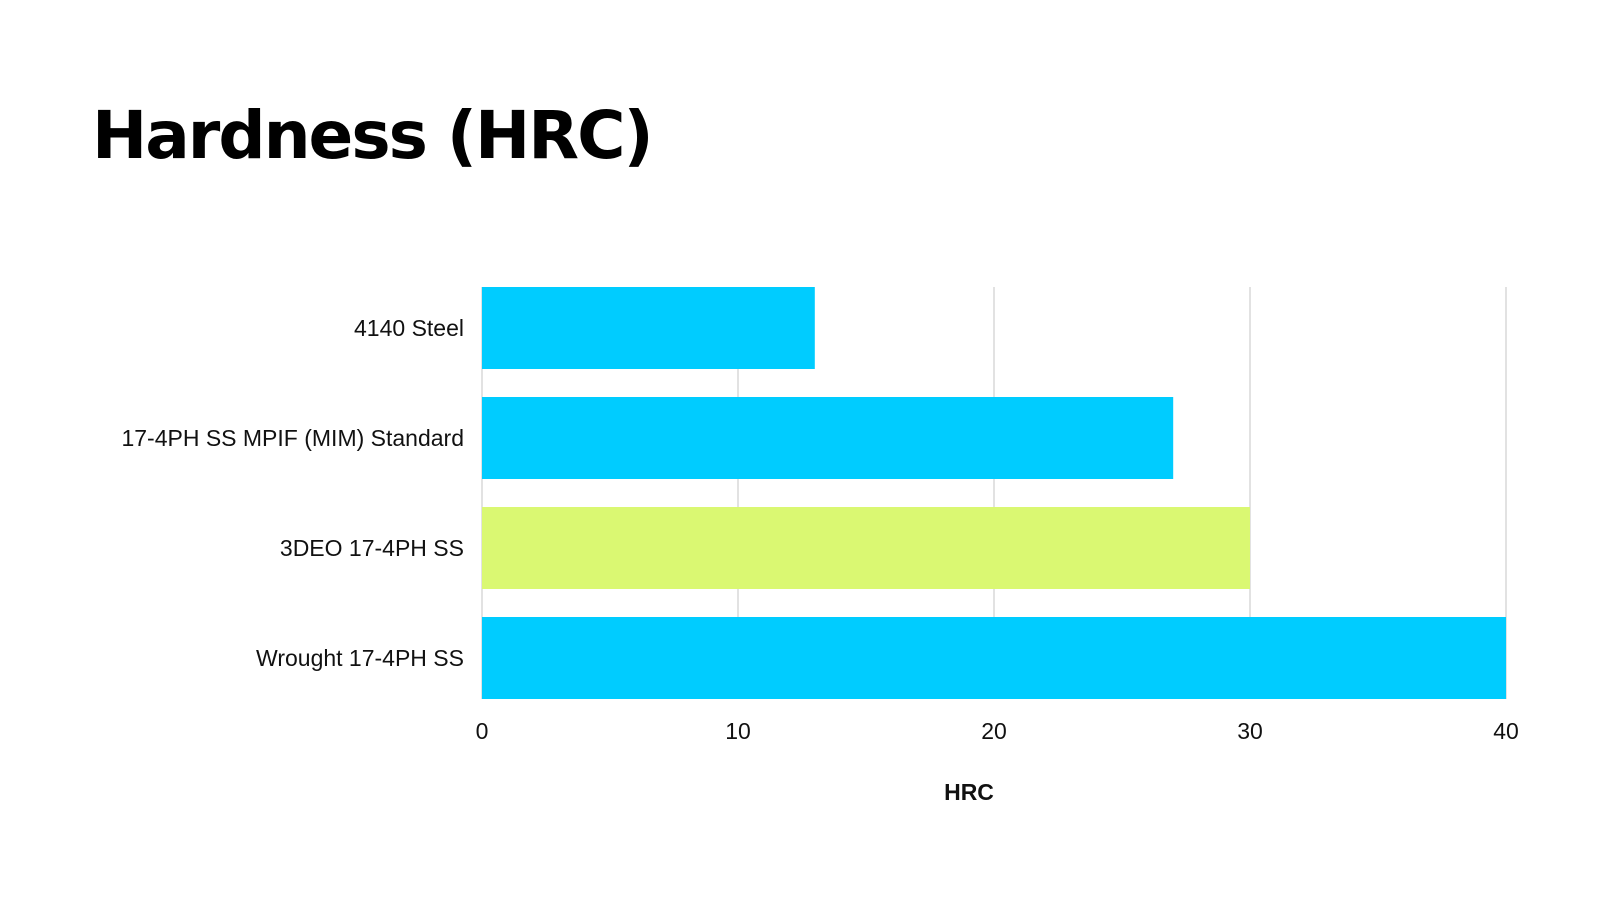 This screenshot has height=900, width=1600. I want to click on category-label: 3DEO 17-4PH SS, so click(372, 548).